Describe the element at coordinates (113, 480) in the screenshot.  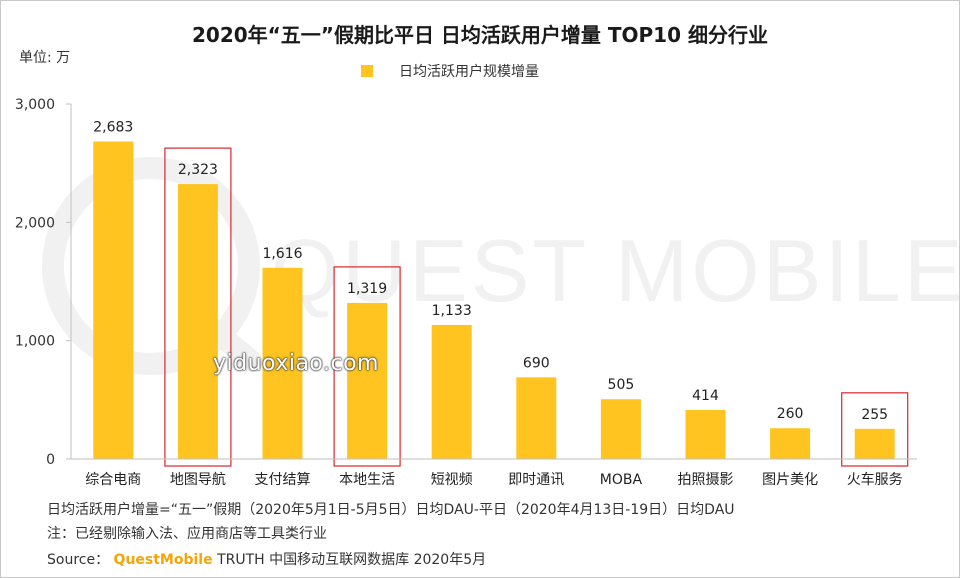
I see `x-tick-label: 综合电商` at that location.